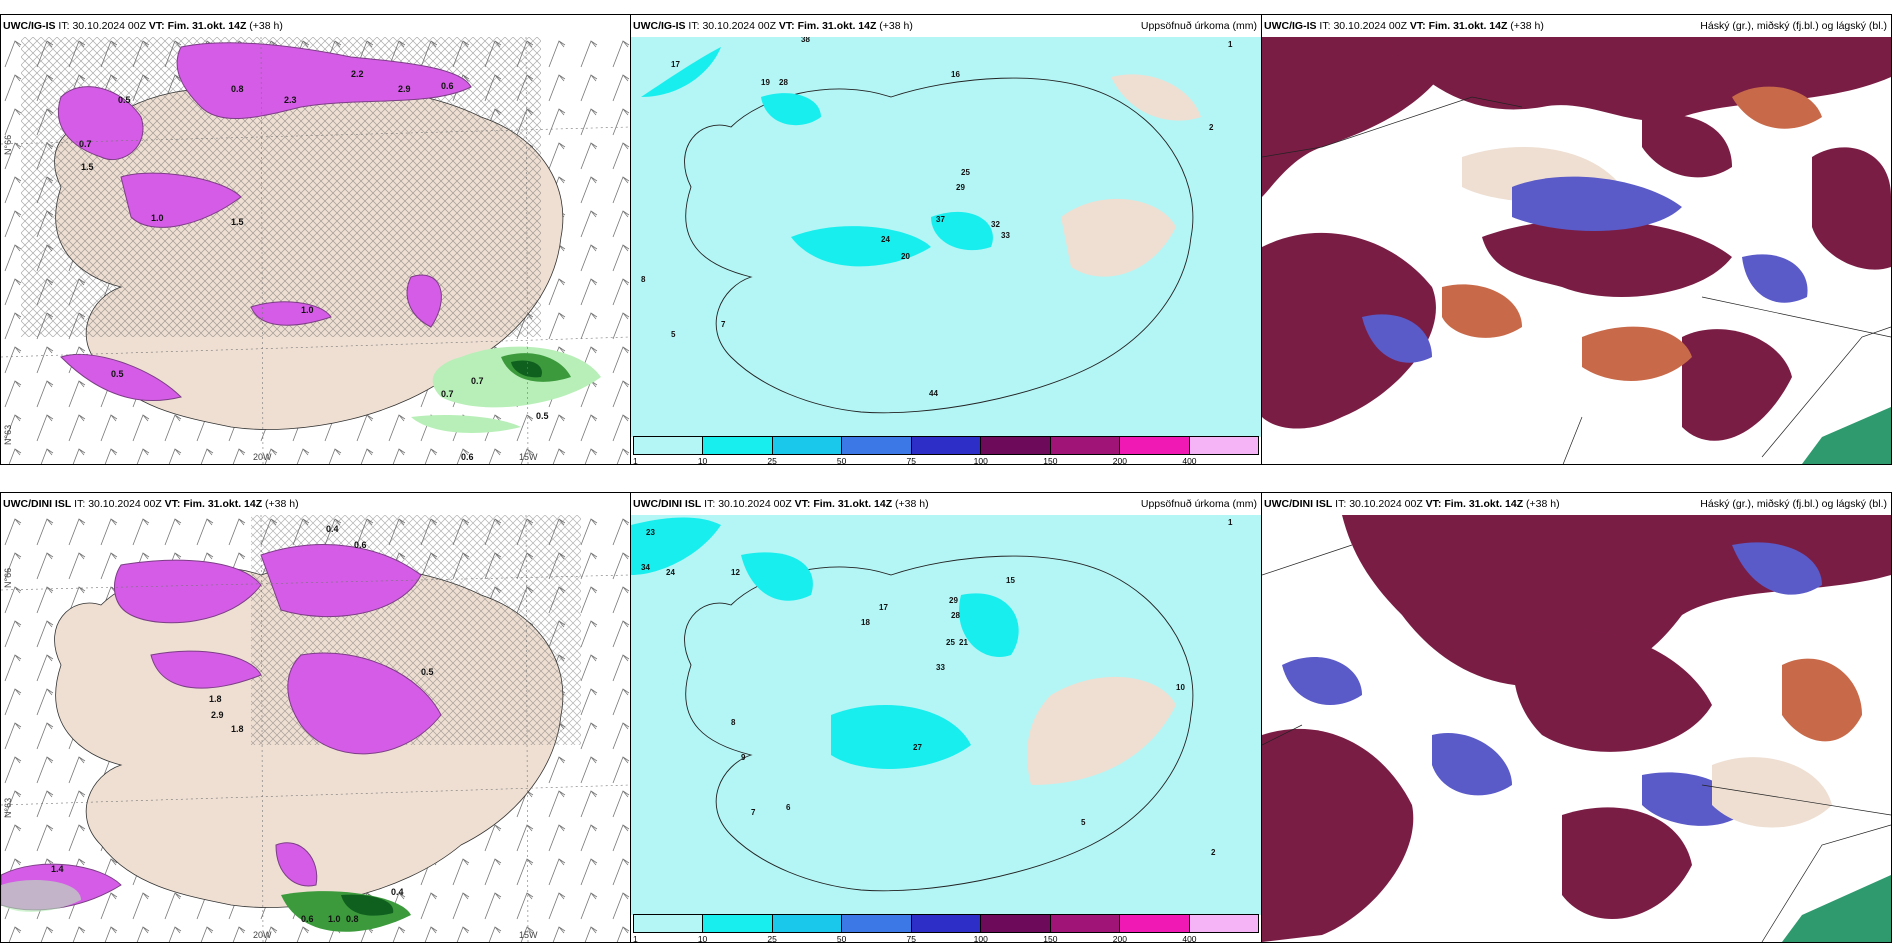 Image resolution: width=1900 pixels, height=950 pixels. I want to click on svg-text: 27, so click(917, 747).